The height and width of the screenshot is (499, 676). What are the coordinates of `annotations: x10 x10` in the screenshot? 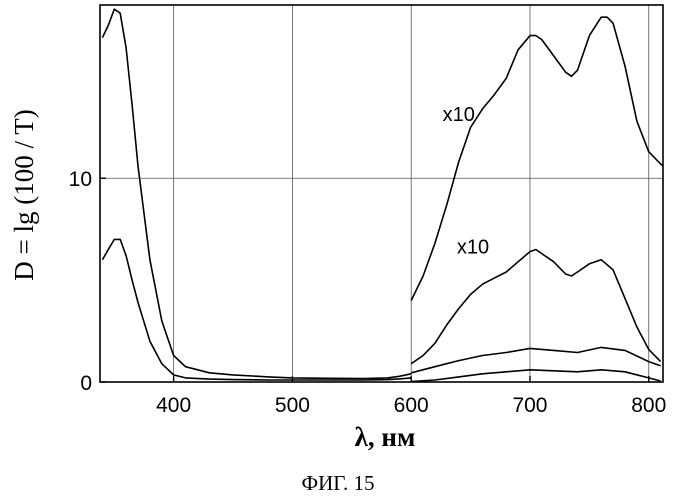 It's located at (466, 181).